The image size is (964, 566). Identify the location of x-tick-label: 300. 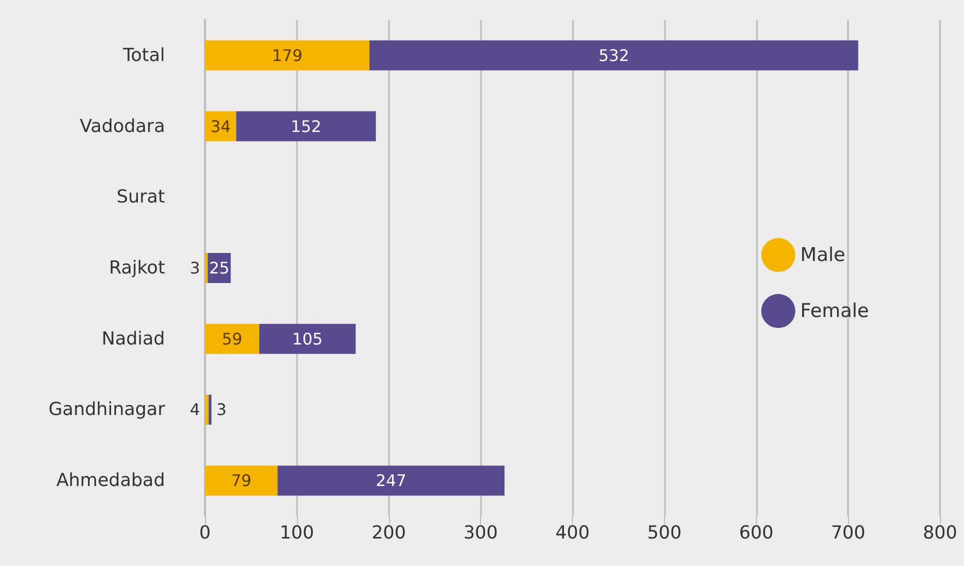
(480, 533).